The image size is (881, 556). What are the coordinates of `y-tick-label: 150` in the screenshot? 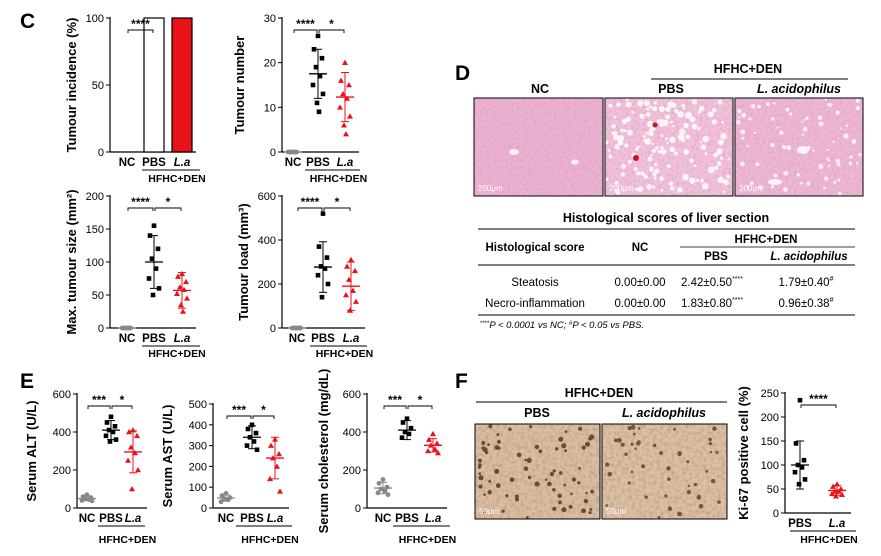 It's located at (95, 230).